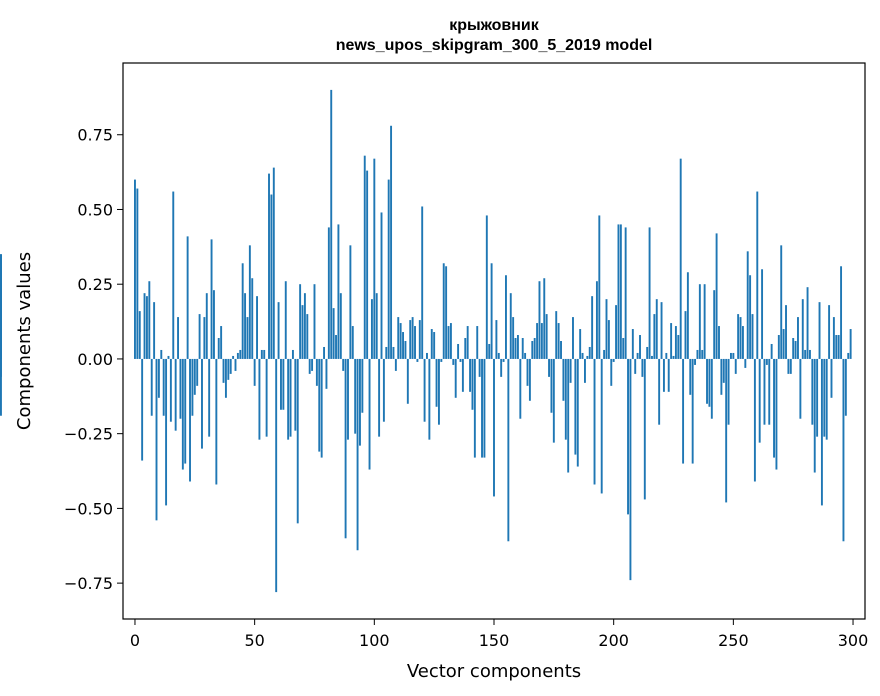 Image resolution: width=880 pixels, height=696 pixels. Describe the element at coordinates (88, 508) in the screenshot. I see `y-tick-label: −0.50` at that location.